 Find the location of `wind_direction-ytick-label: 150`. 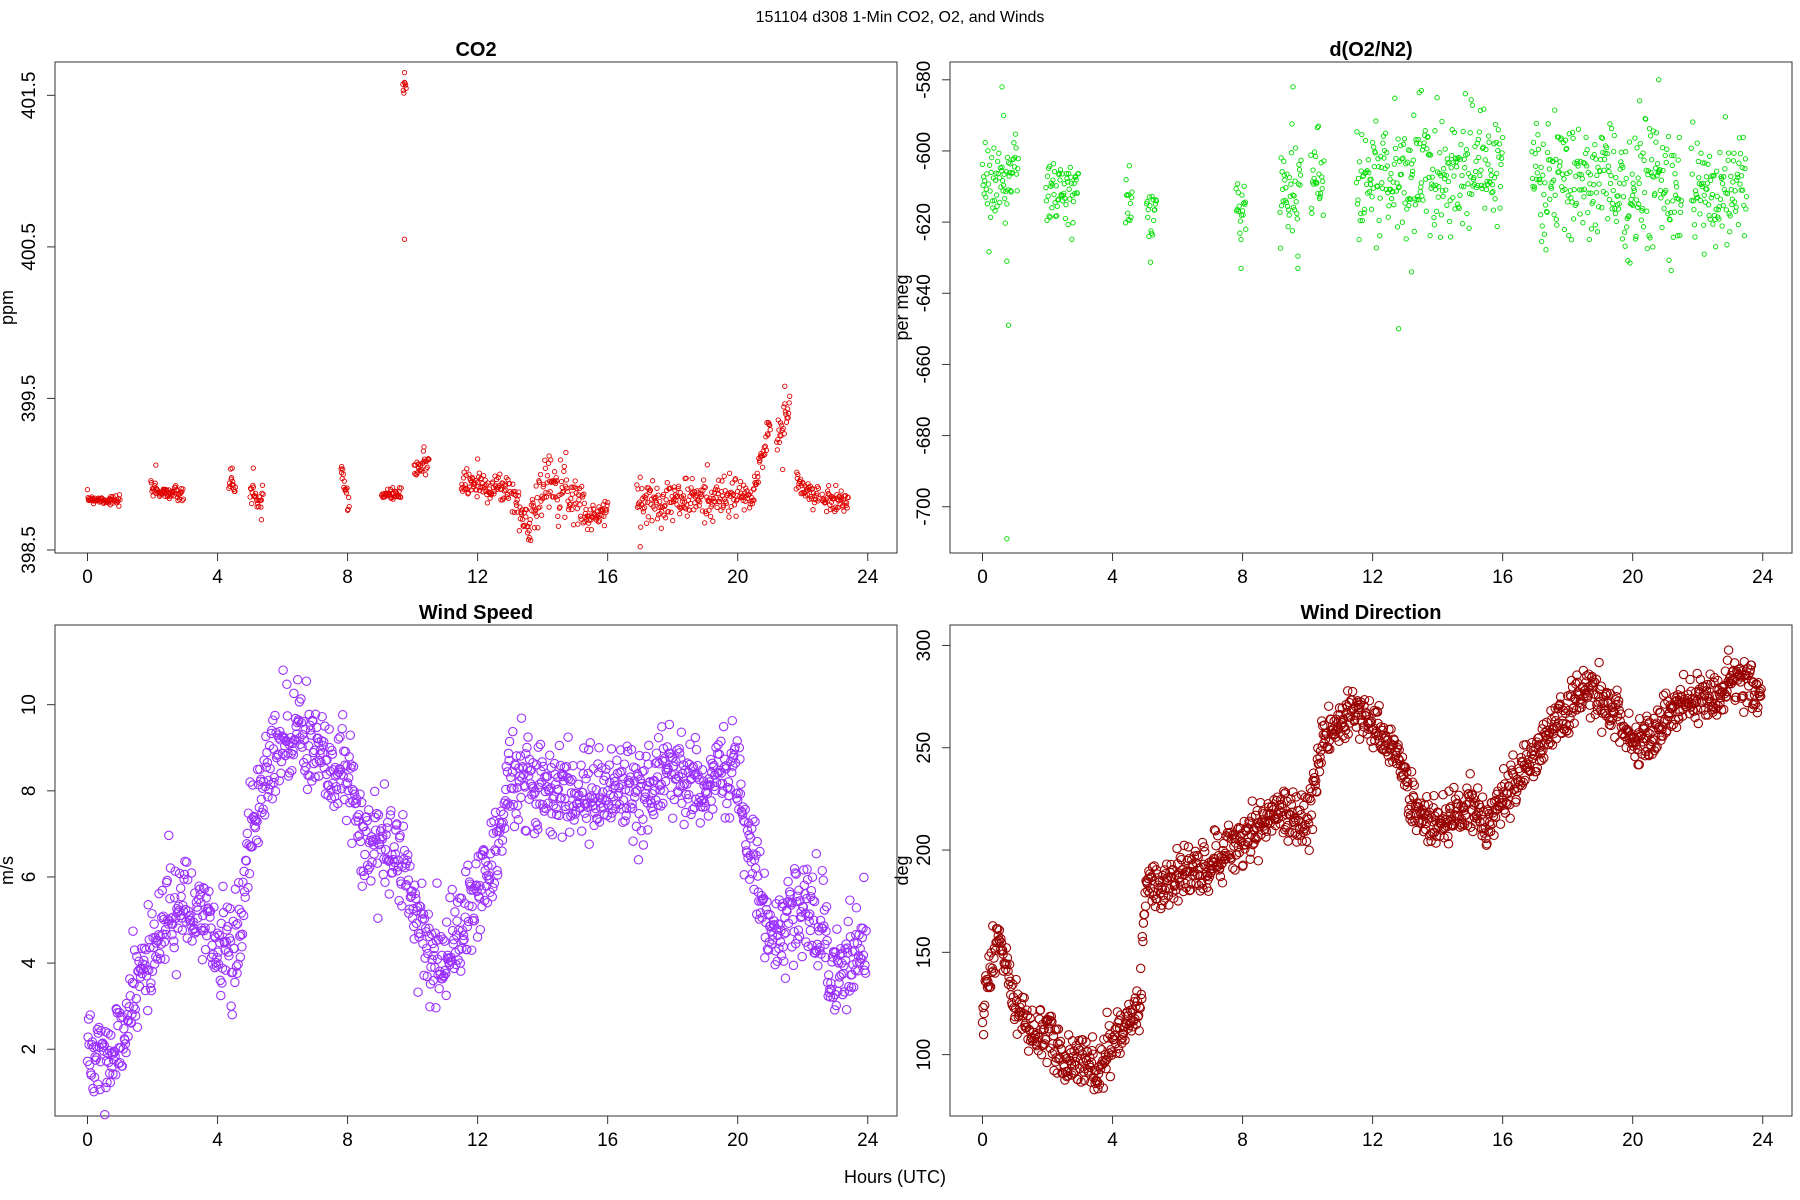

wind_direction-ytick-label: 150 is located at coordinates (924, 952).